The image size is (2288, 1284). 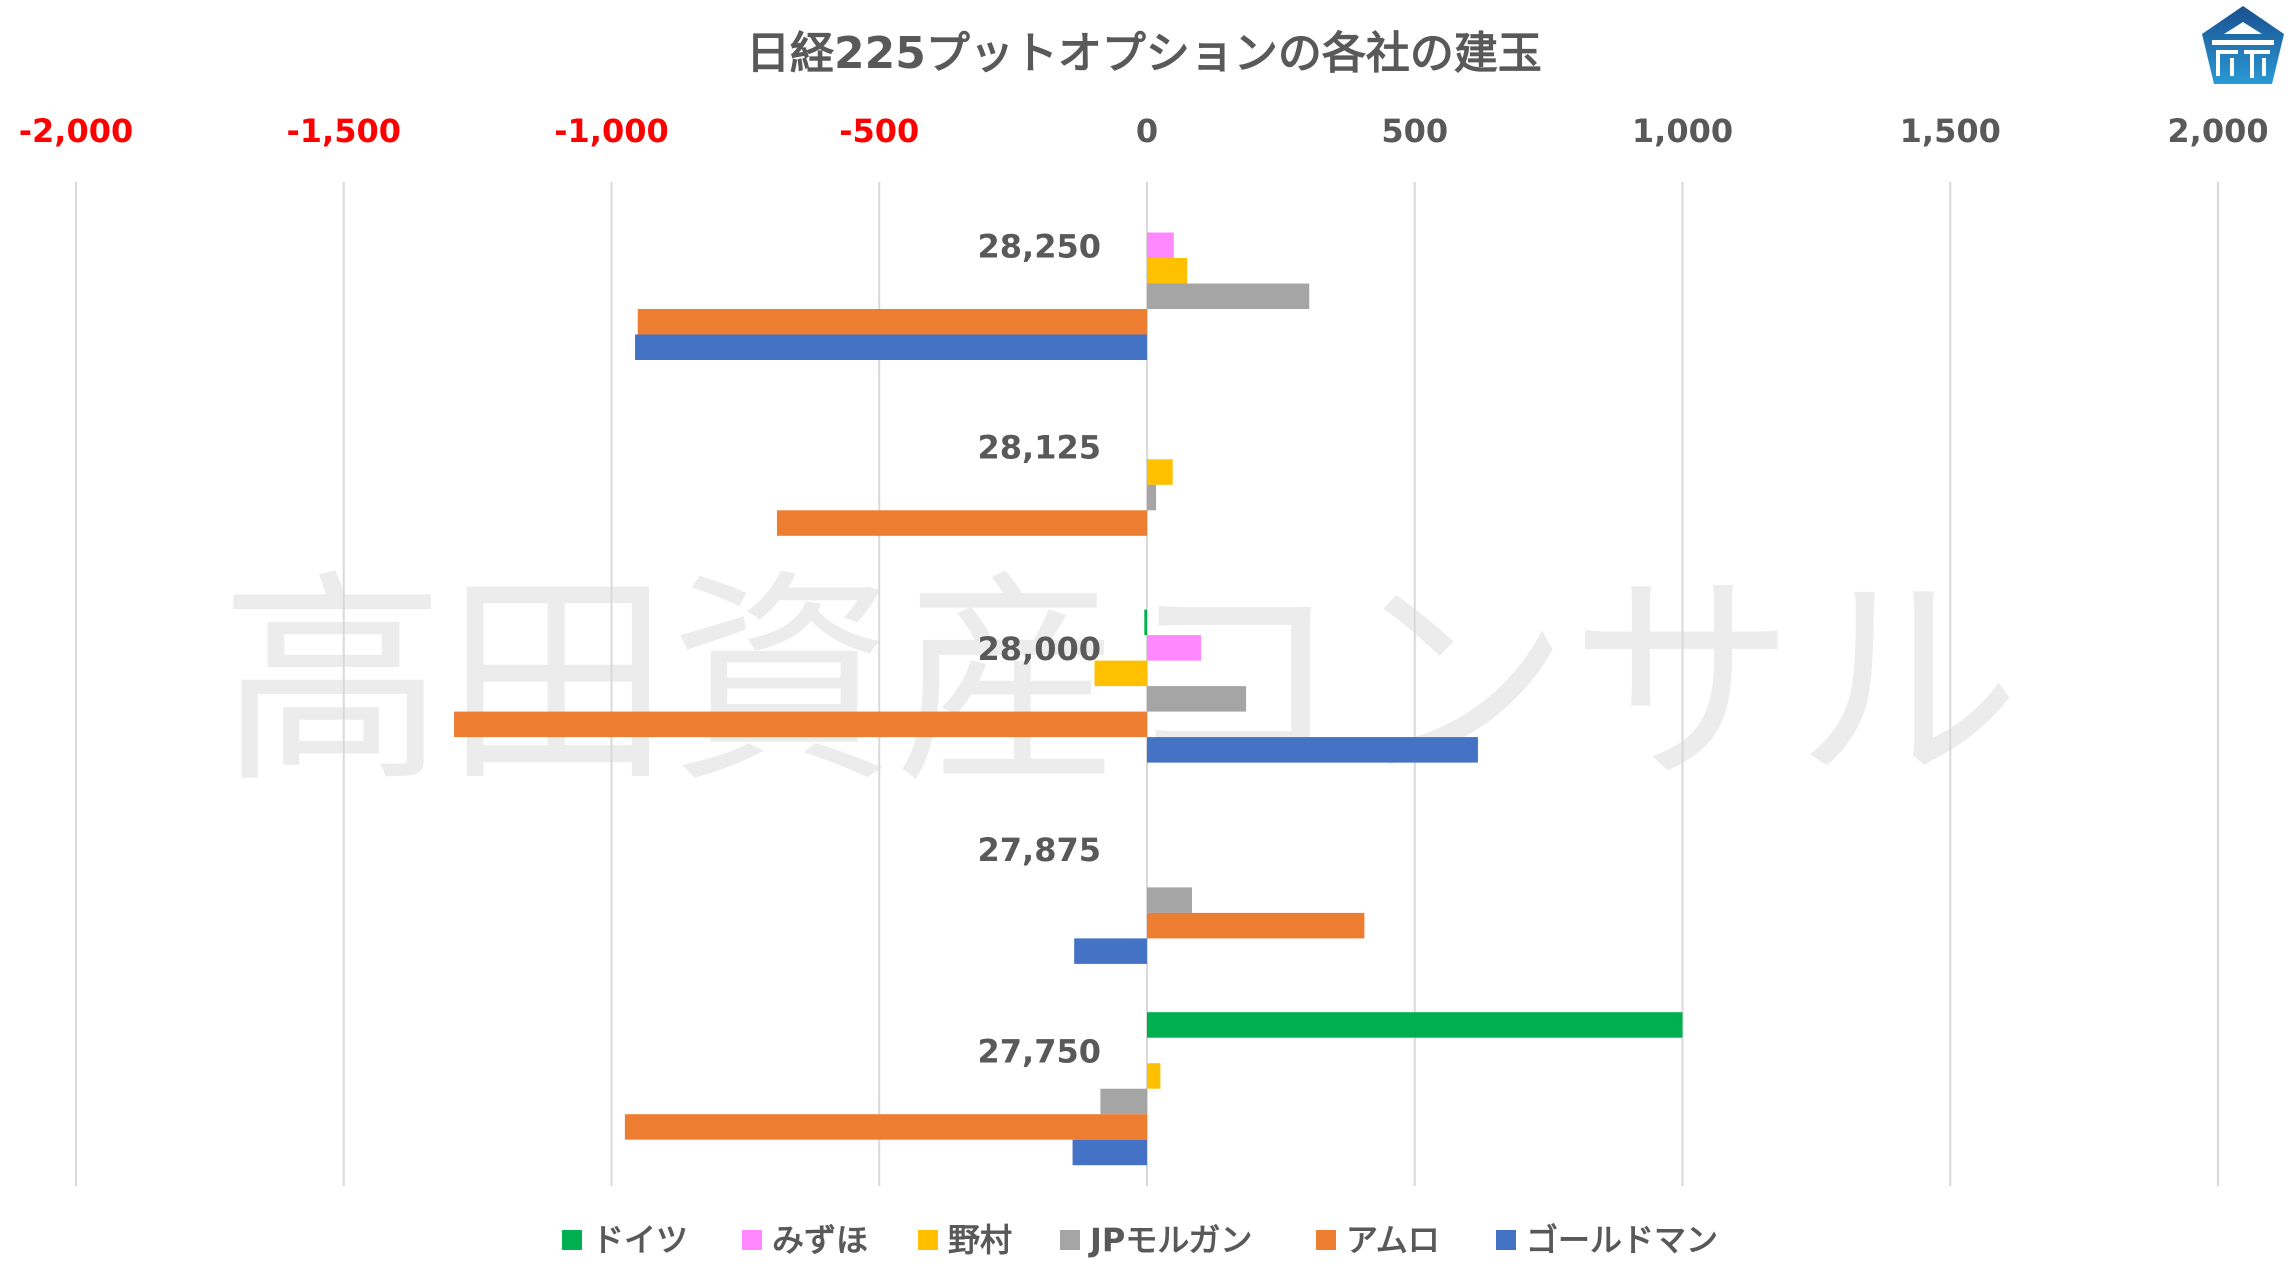 What do you see at coordinates (76, 131) in the screenshot?
I see `x-tick-label: -2,000` at bounding box center [76, 131].